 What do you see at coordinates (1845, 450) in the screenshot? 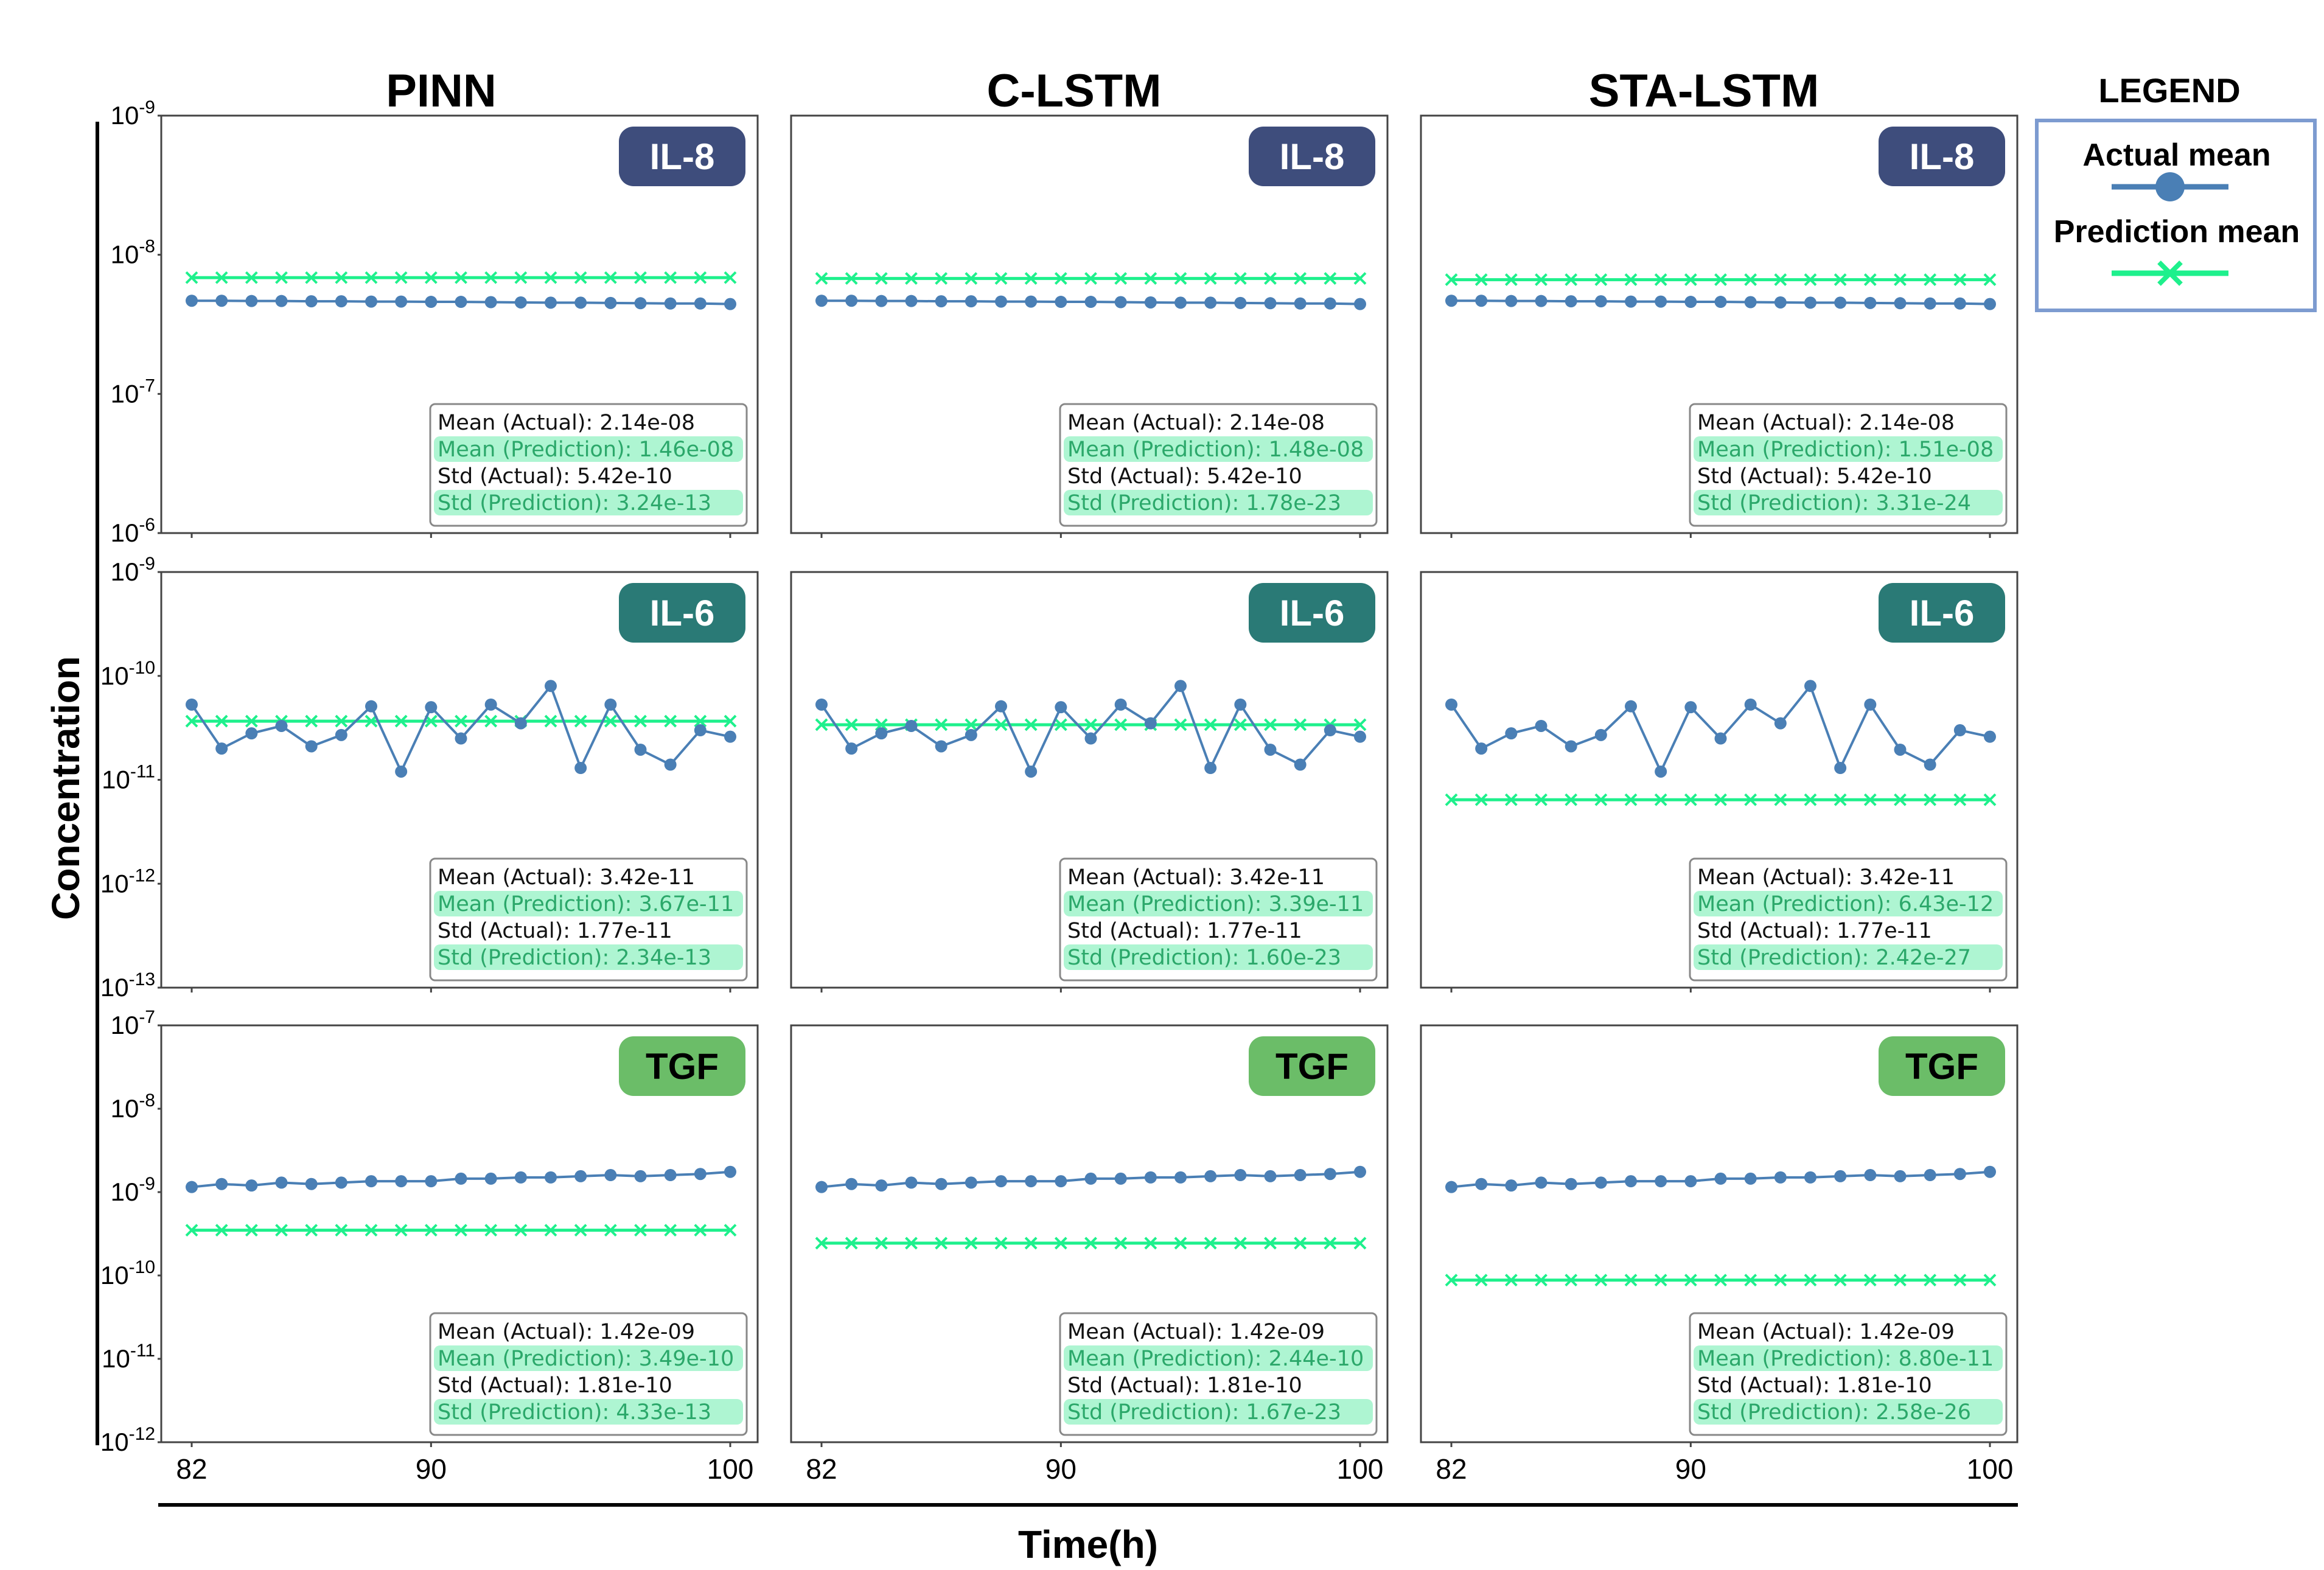
I see `stats-line: Mean (Prediction): 1.51e-08` at bounding box center [1845, 450].